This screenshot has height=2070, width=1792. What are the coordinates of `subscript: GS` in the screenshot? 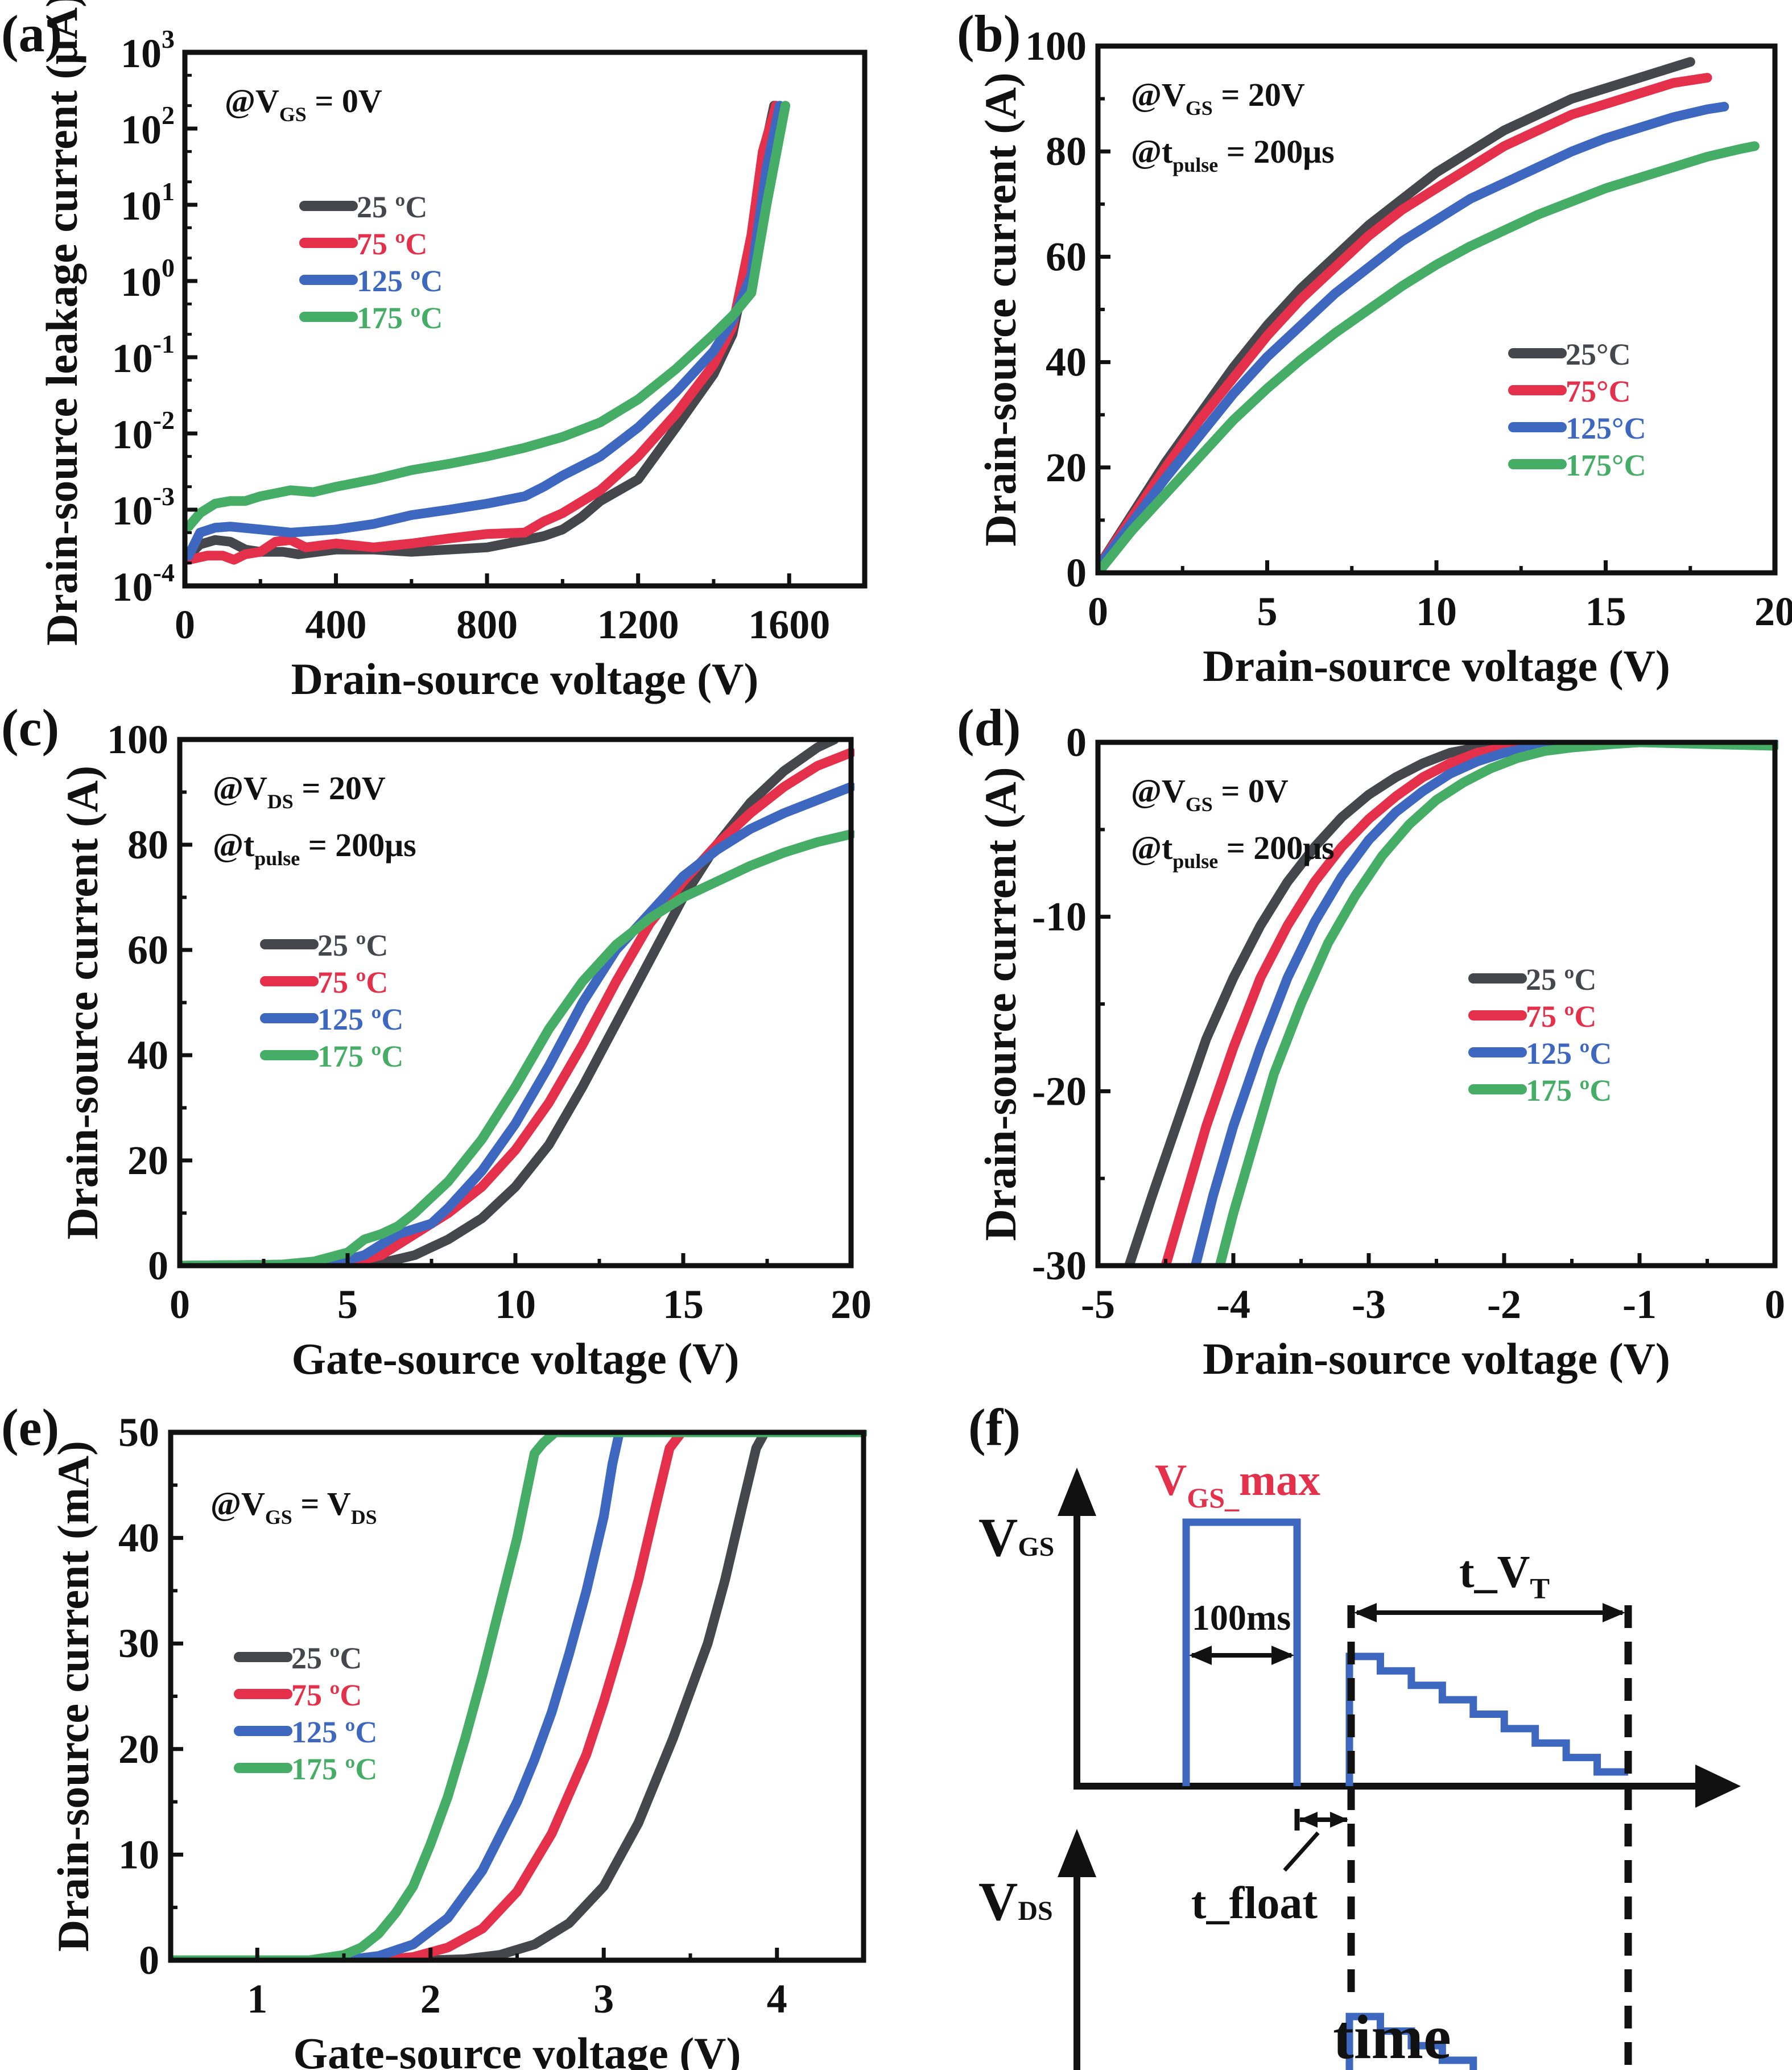 It's located at (1199, 108).